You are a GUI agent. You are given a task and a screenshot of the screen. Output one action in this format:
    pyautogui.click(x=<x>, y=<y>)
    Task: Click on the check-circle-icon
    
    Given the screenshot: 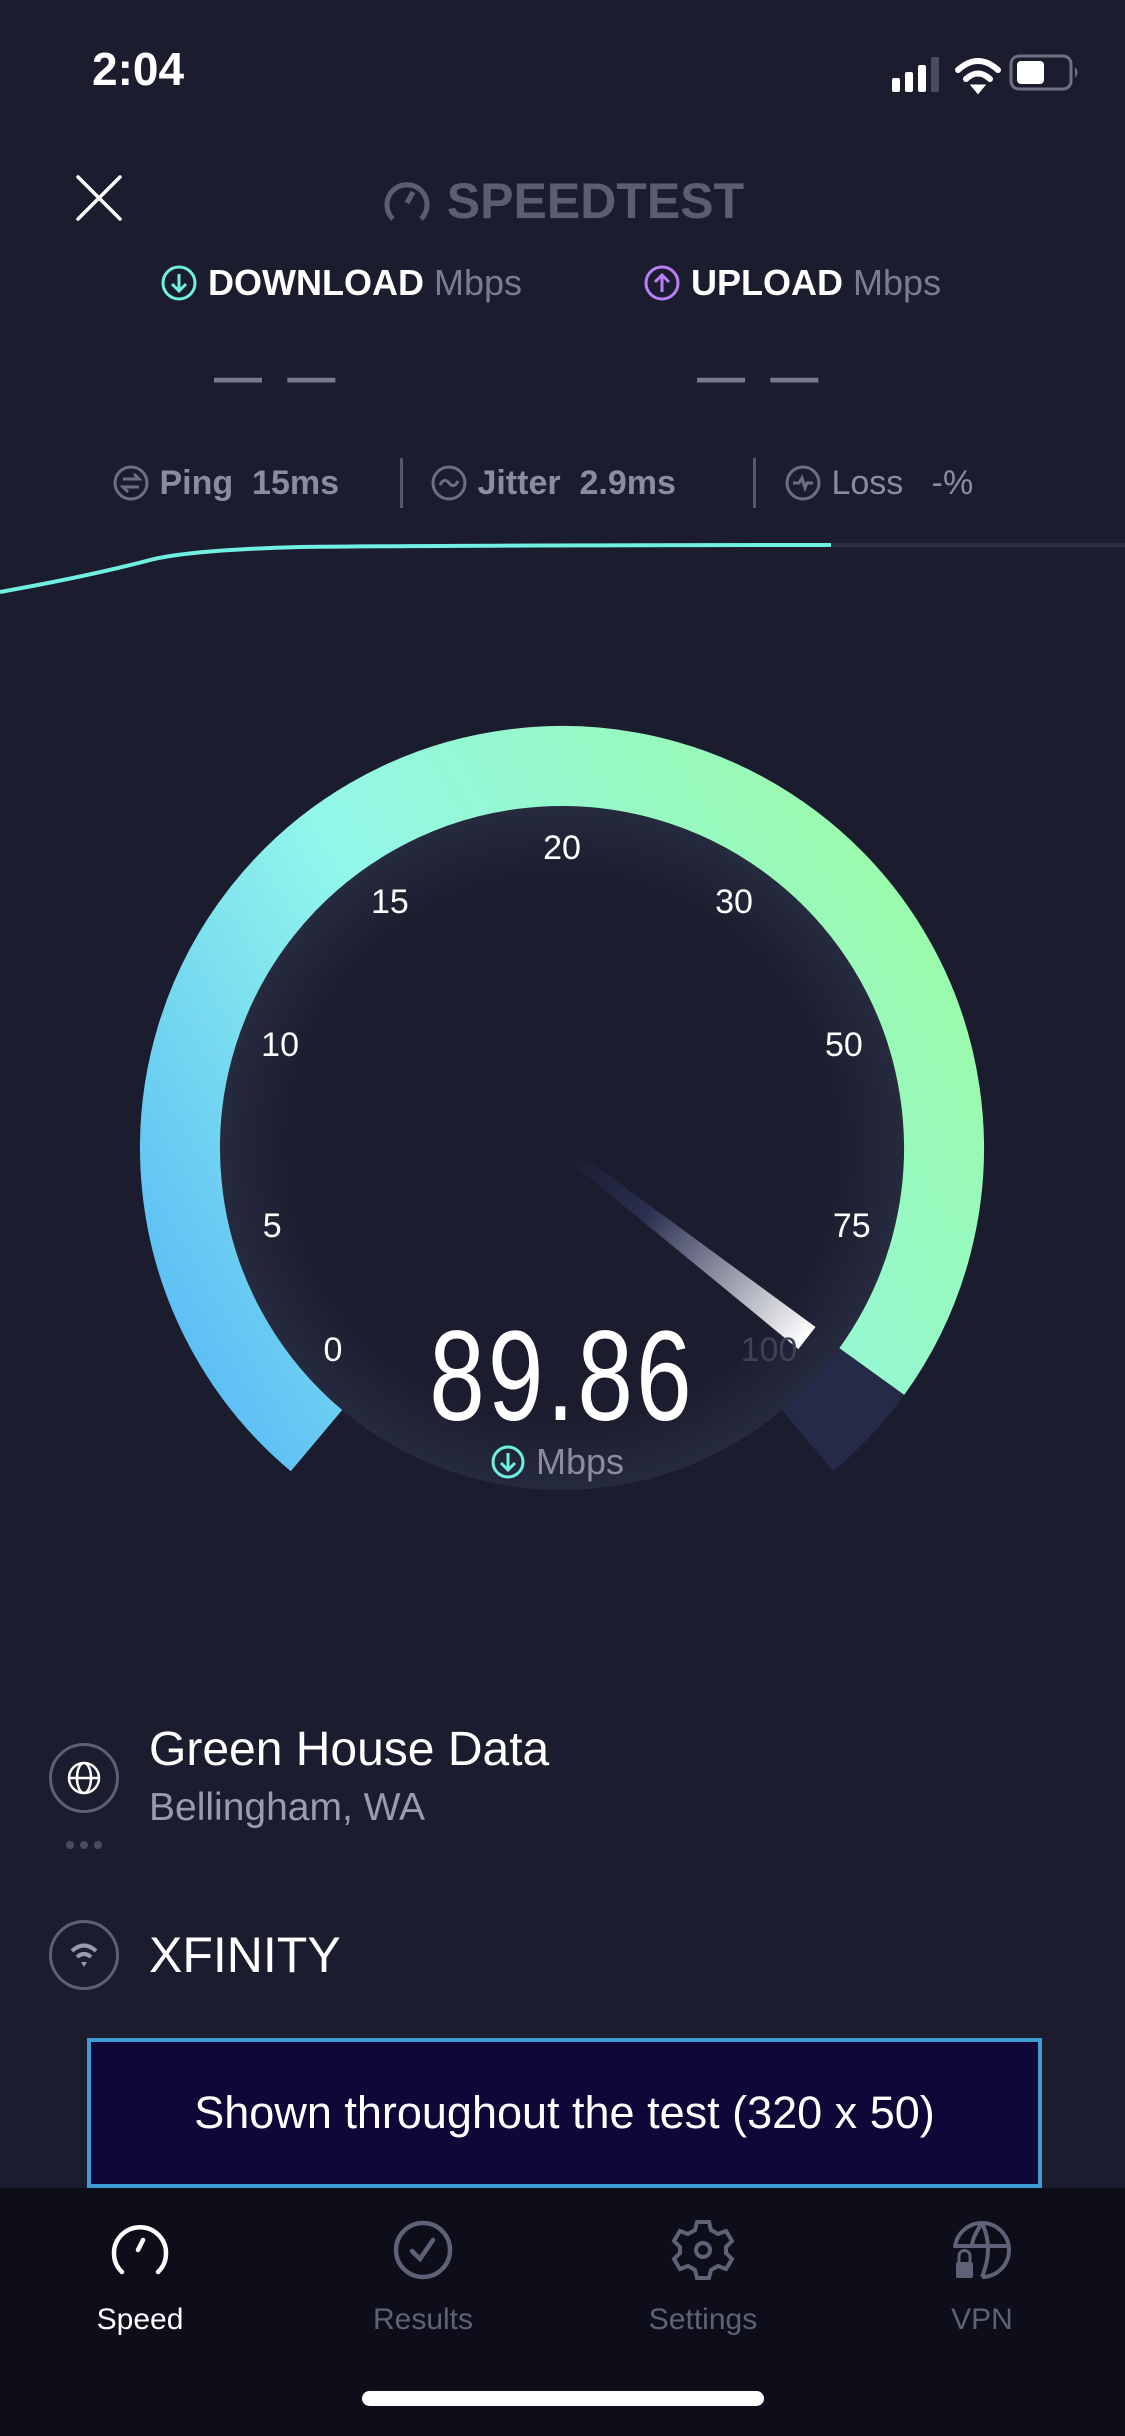 What is the action you would take?
    pyautogui.click(x=423, y=2250)
    